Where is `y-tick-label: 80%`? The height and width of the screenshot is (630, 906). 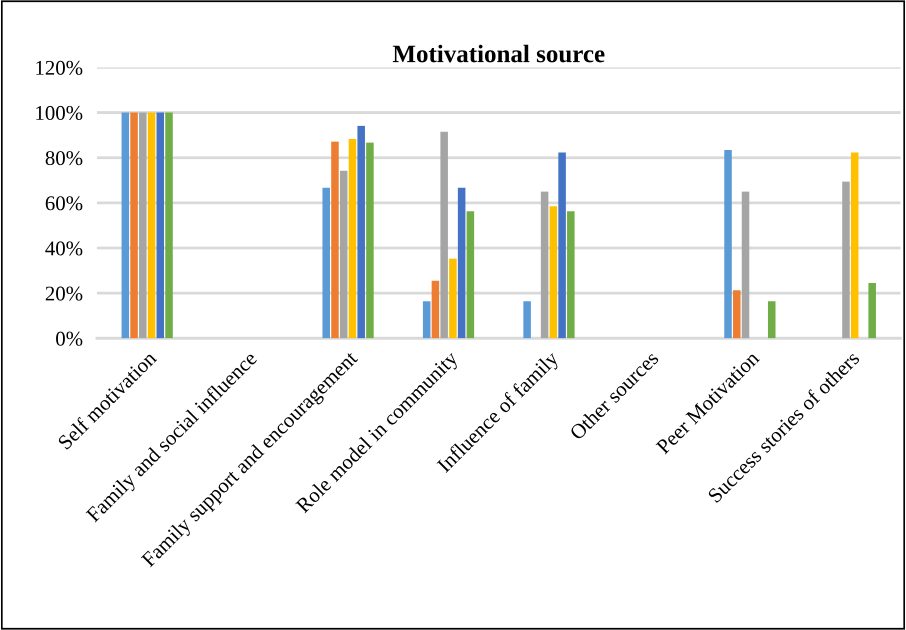 y-tick-label: 80% is located at coordinates (64, 158).